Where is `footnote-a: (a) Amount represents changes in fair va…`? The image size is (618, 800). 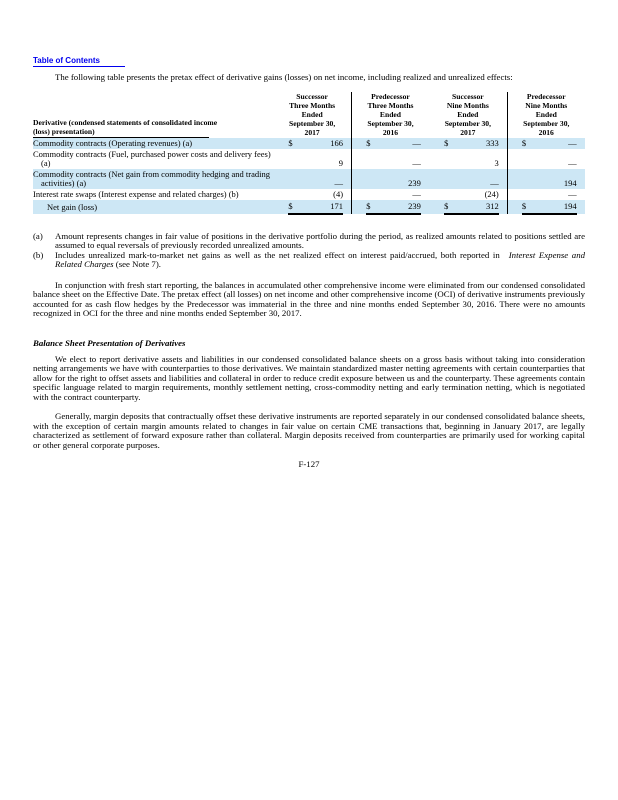
footnote-a: (a) Amount represents changes in fair va… is located at coordinates (309, 240).